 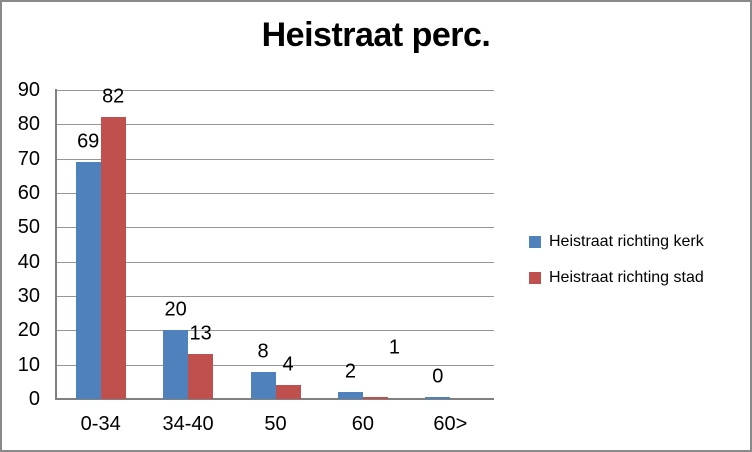 I want to click on data-label: 69, so click(x=88, y=141).